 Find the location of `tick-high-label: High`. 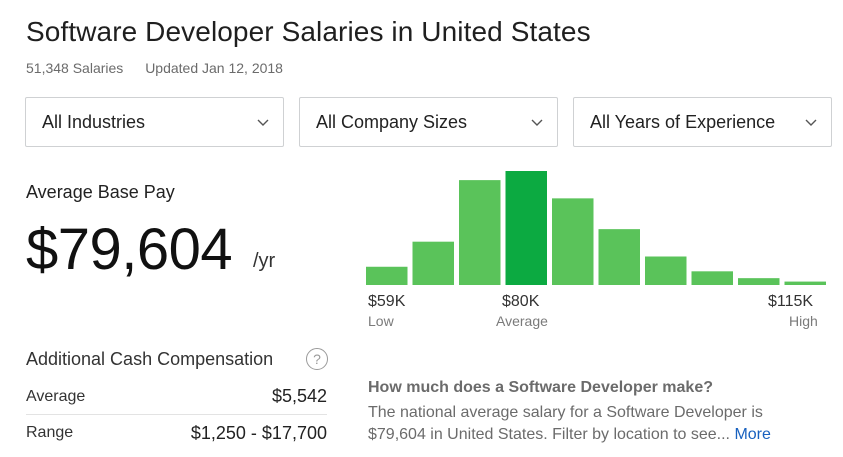

tick-high-label: High is located at coordinates (803, 321).